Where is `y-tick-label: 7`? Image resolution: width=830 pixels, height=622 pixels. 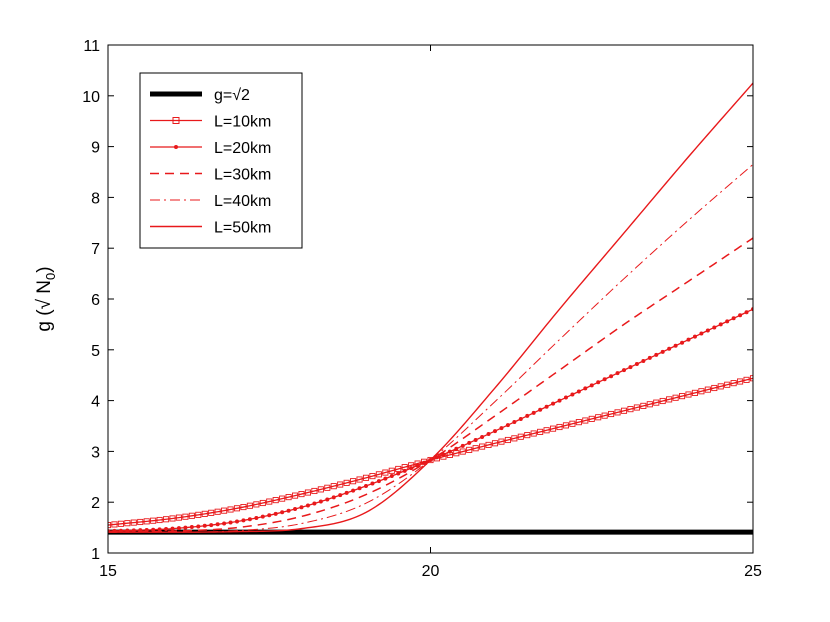
y-tick-label: 7 is located at coordinates (95, 249).